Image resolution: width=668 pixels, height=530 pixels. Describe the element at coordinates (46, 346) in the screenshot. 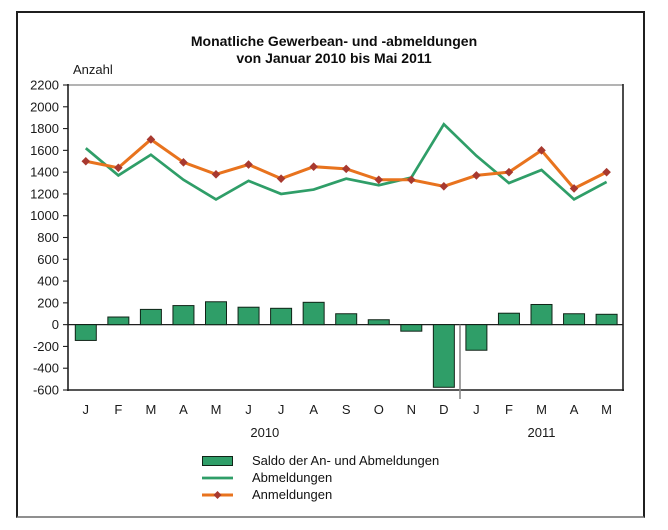

I see `y-tick-label: -200` at that location.